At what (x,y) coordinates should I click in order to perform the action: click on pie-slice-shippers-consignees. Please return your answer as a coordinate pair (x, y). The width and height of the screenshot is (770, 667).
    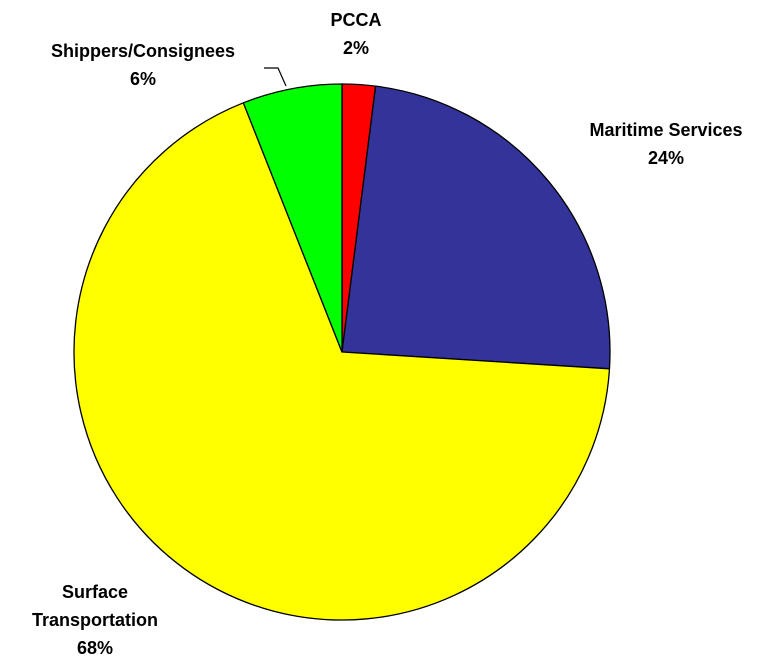
    Looking at the image, I should click on (292, 218).